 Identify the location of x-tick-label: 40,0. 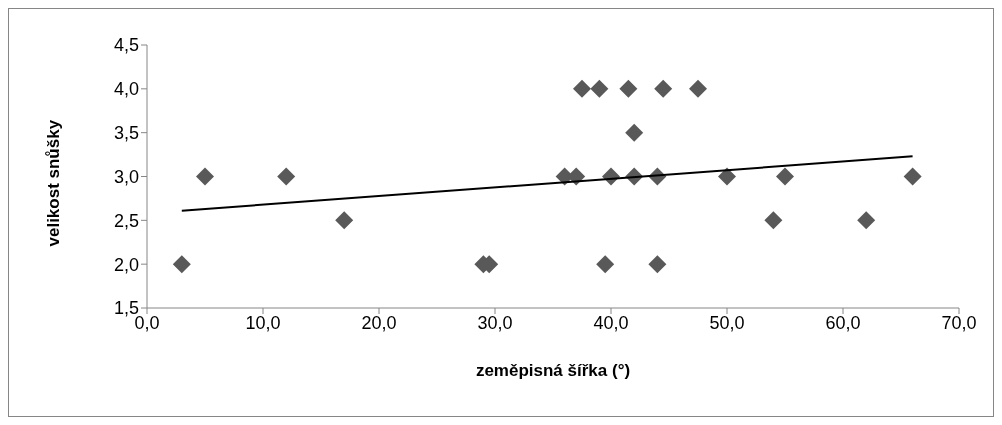
(611, 322).